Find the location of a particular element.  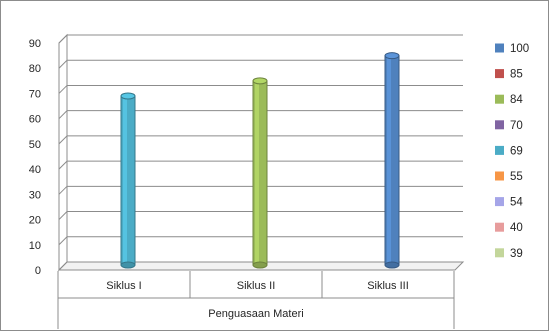

y-tick-label: 0 is located at coordinates (38, 271).